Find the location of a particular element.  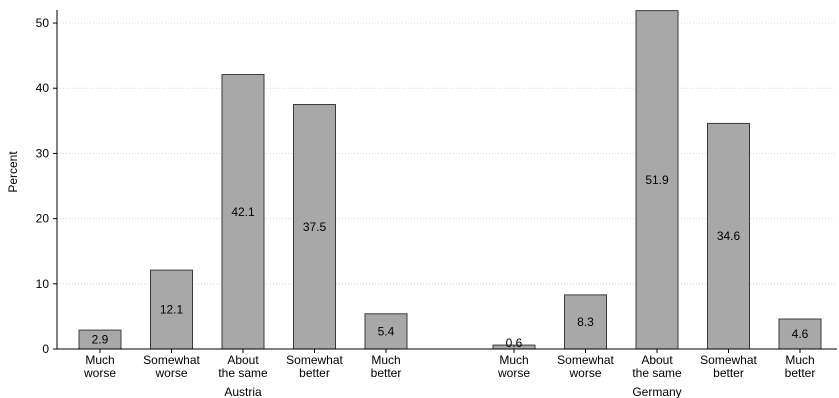

bar-value-label: 37.5 is located at coordinates (315, 227).